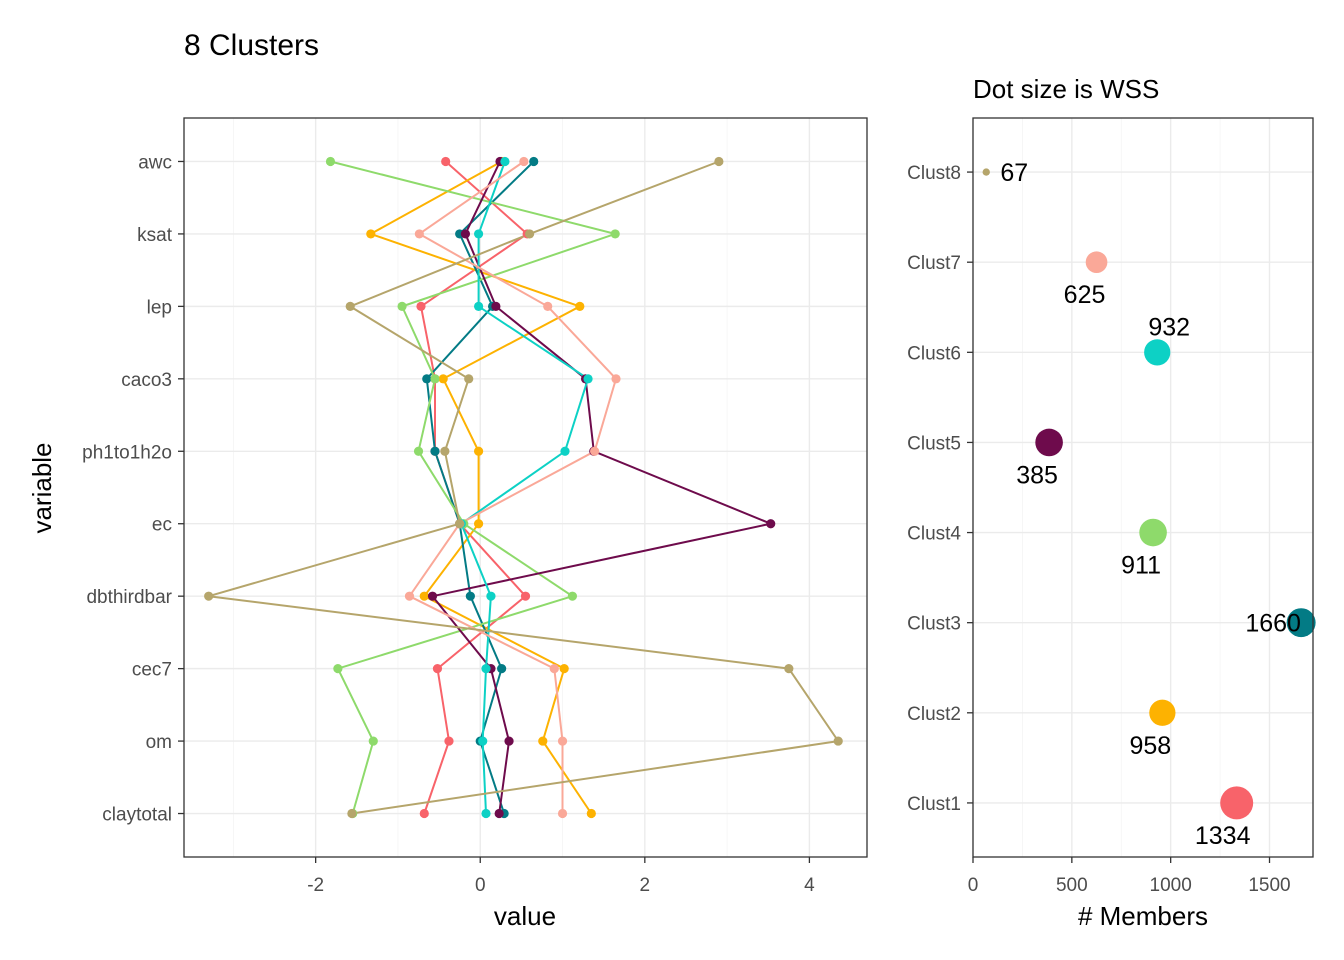 Image resolution: width=1344 pixels, height=960 pixels. I want to click on member-dot-clust2, so click(1162, 712).